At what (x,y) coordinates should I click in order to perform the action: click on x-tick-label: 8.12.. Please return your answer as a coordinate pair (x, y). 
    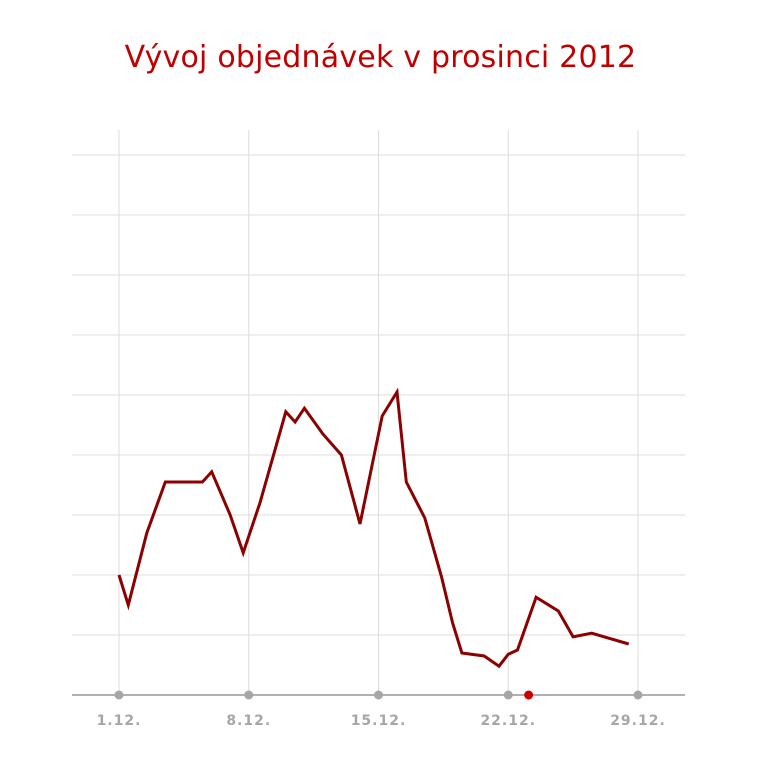
    Looking at the image, I should click on (248, 721).